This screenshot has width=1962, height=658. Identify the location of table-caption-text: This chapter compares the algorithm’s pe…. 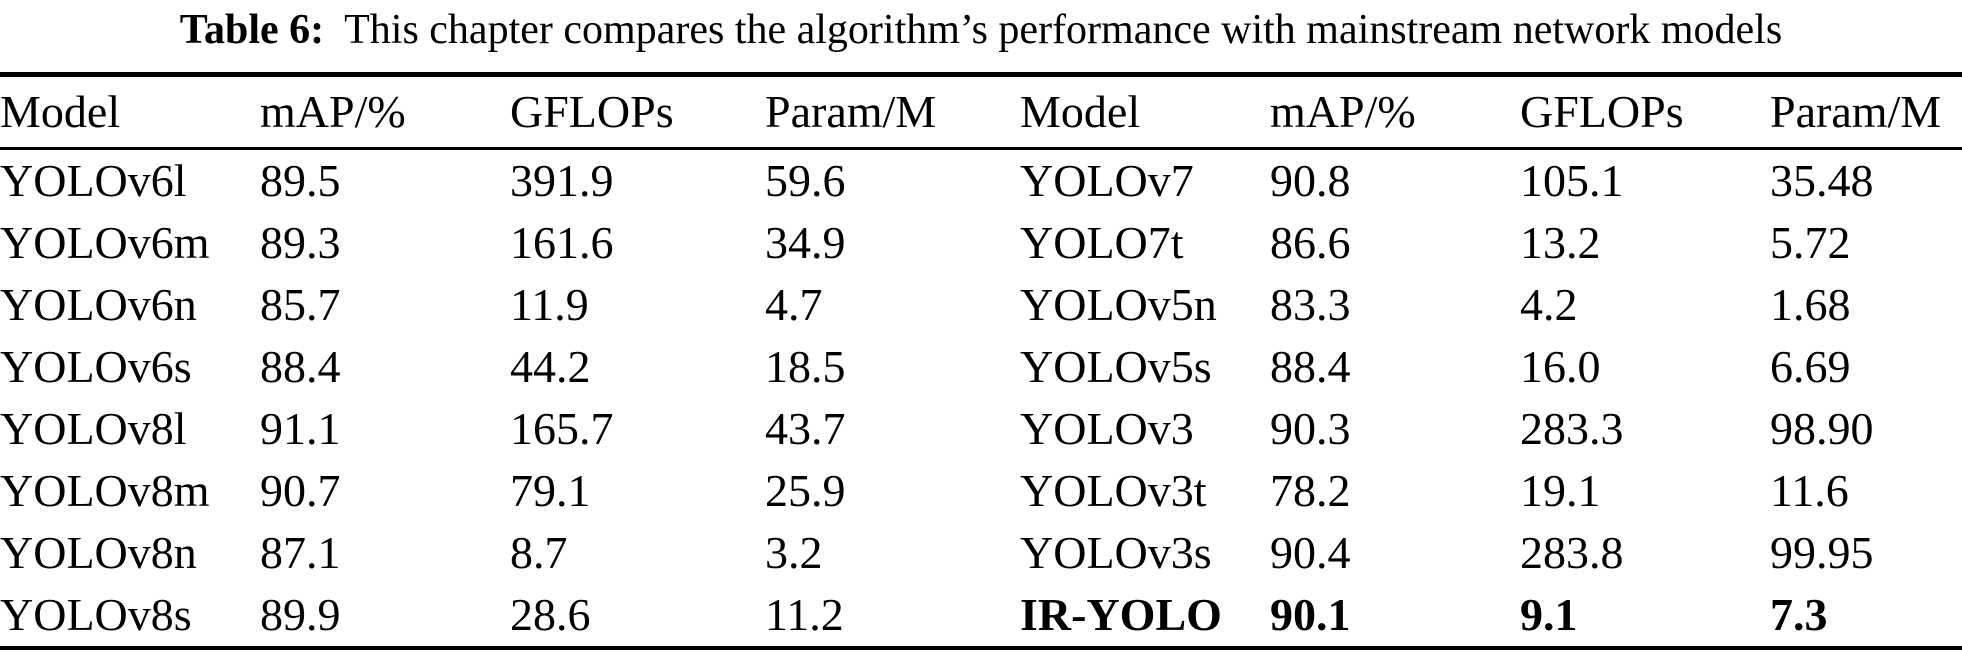
(1063, 30).